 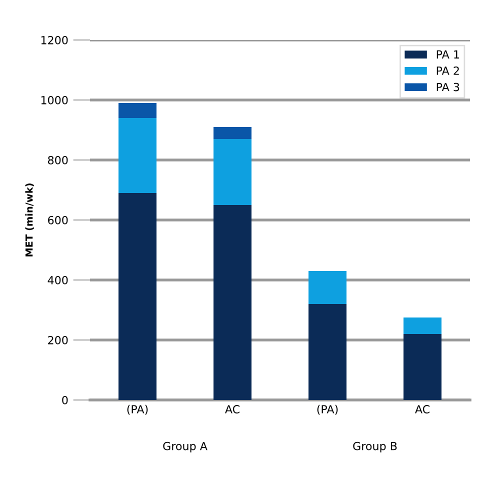 What do you see at coordinates (54, 40) in the screenshot?
I see `y-tick-label: 1200` at bounding box center [54, 40].